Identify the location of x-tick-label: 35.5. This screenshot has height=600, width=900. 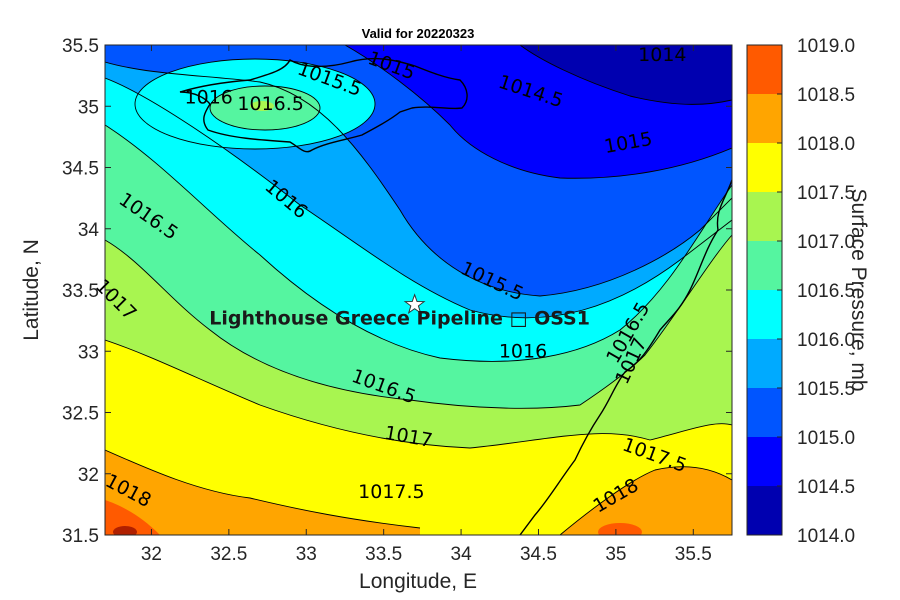
(693, 554).